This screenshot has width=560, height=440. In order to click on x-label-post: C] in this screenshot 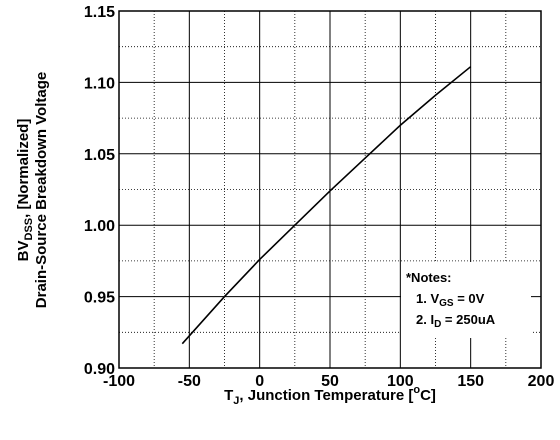, I will do `click(428, 395)`.